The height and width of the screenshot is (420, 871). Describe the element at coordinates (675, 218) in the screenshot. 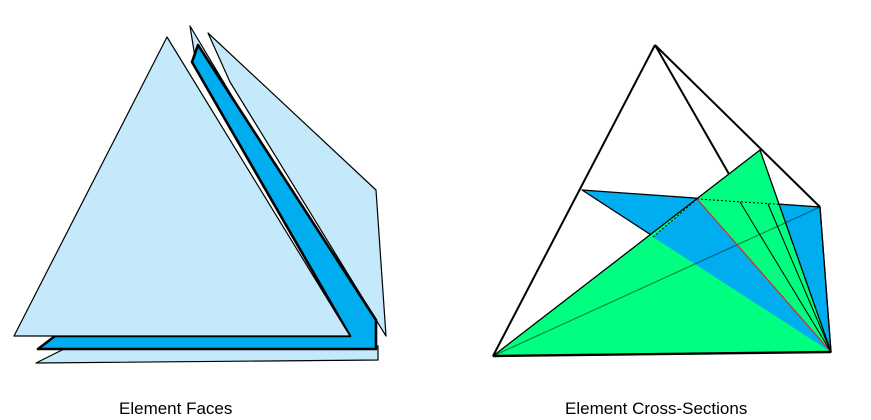

I see `hidden-line-blue-top` at that location.